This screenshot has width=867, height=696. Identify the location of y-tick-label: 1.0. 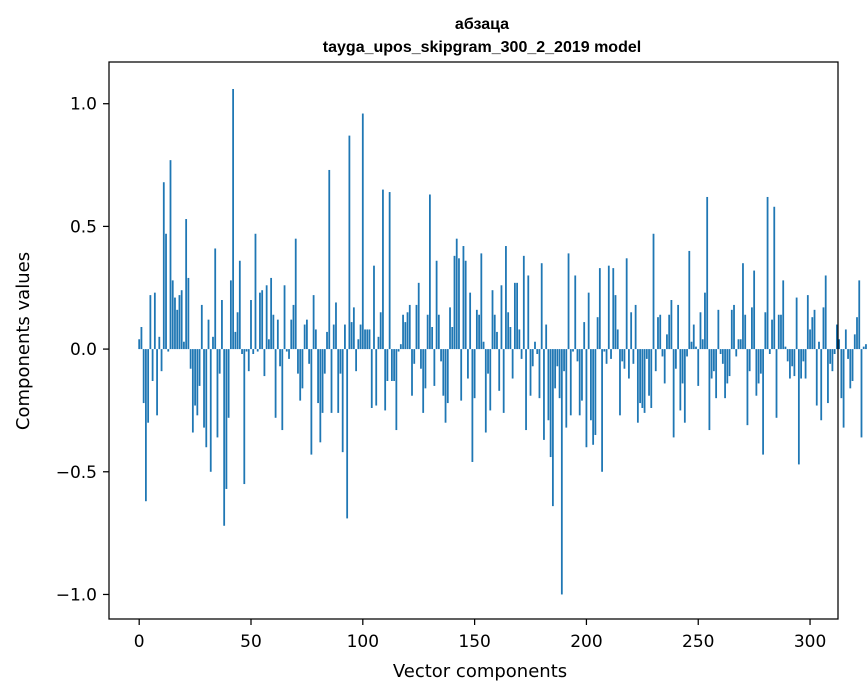
(83, 105).